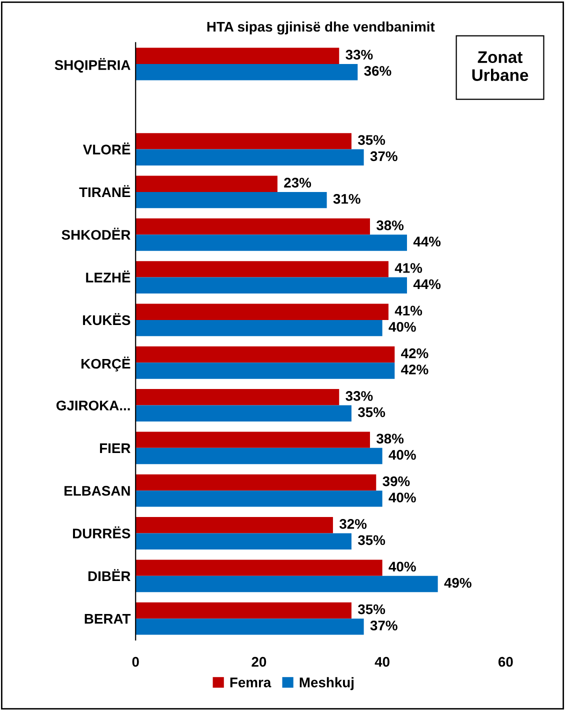  What do you see at coordinates (382, 661) in the screenshot?
I see `x-tick-label: 40` at bounding box center [382, 661].